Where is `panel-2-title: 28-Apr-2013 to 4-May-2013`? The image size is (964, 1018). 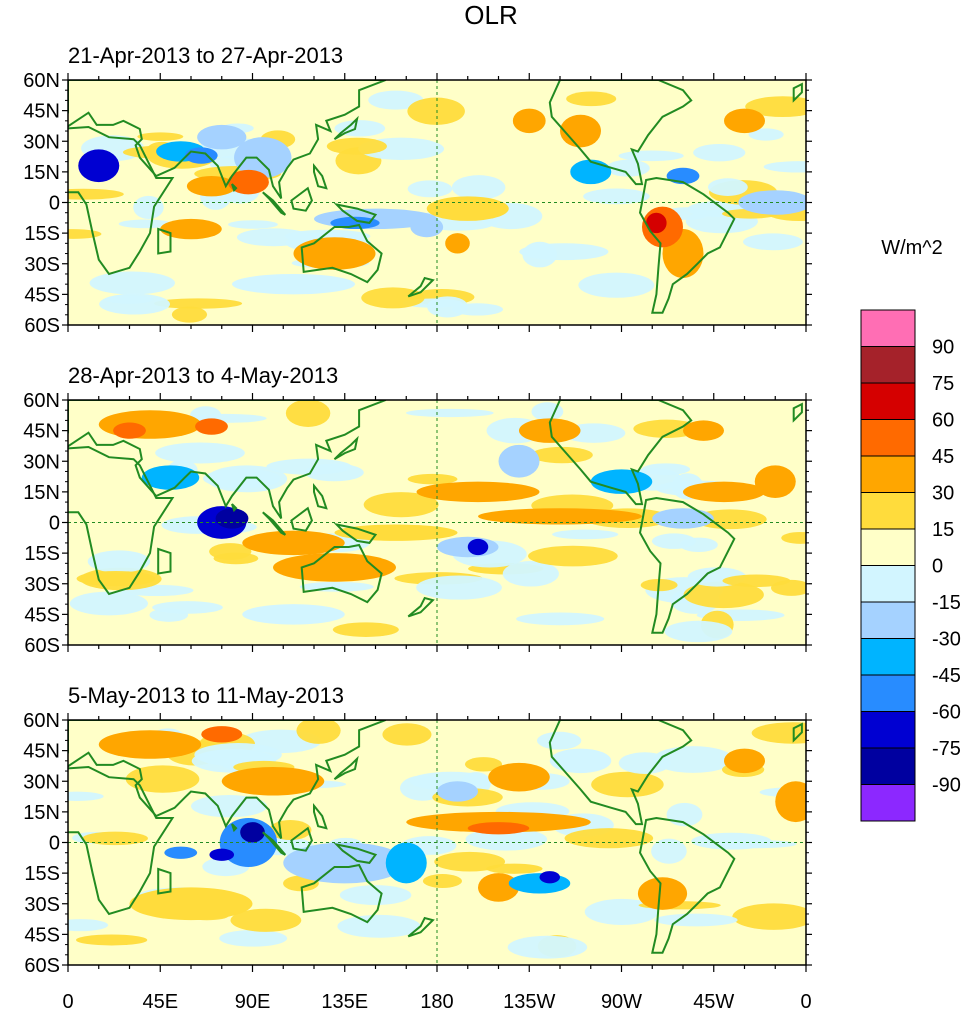 panel-2-title: 28-Apr-2013 to 4-May-2013 is located at coordinates (203, 375).